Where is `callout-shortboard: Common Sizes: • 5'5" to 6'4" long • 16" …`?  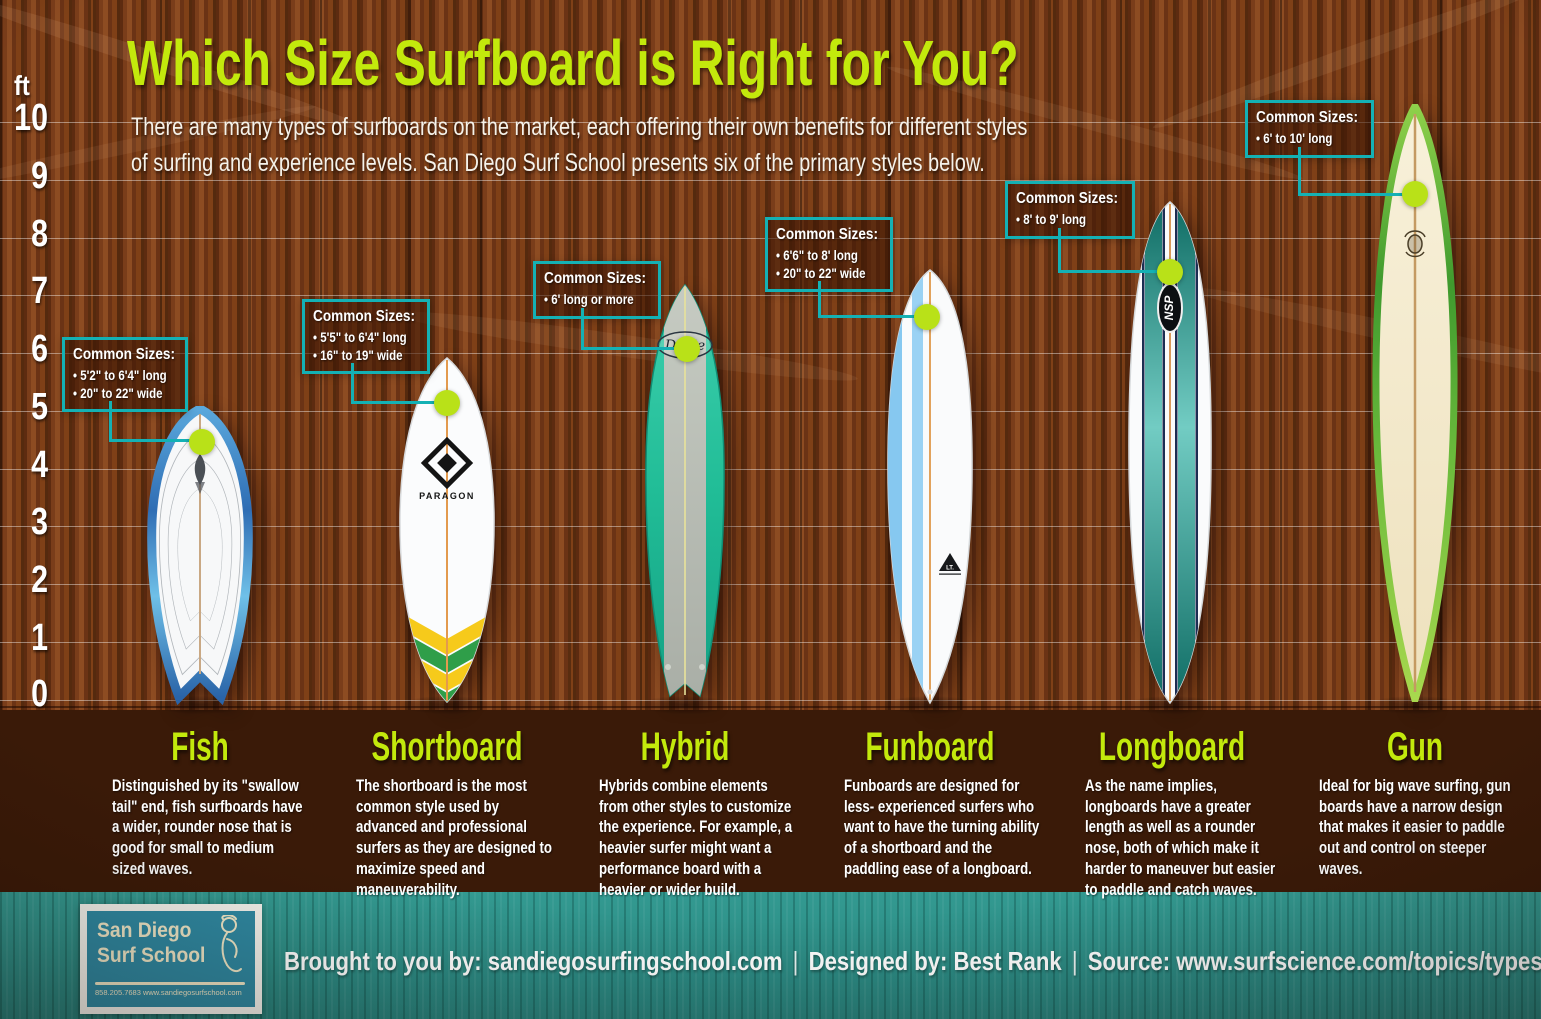 callout-shortboard: Common Sizes: • 5'5" to 6'4" long • 16" … is located at coordinates (366, 337).